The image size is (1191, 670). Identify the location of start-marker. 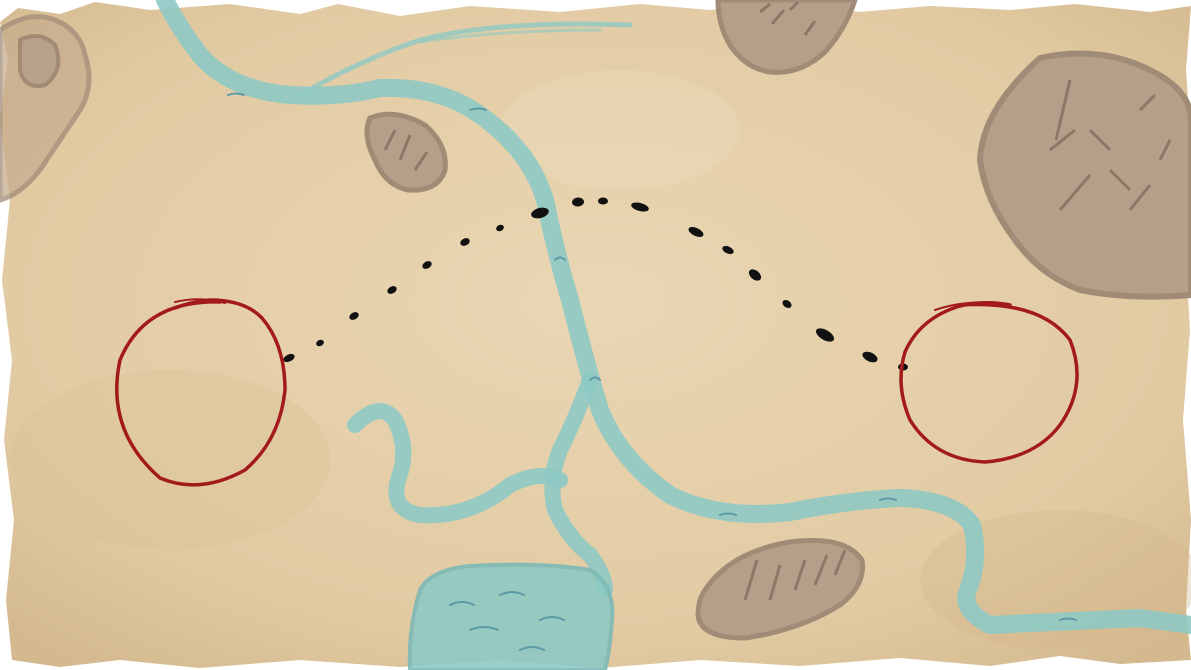
(201, 392).